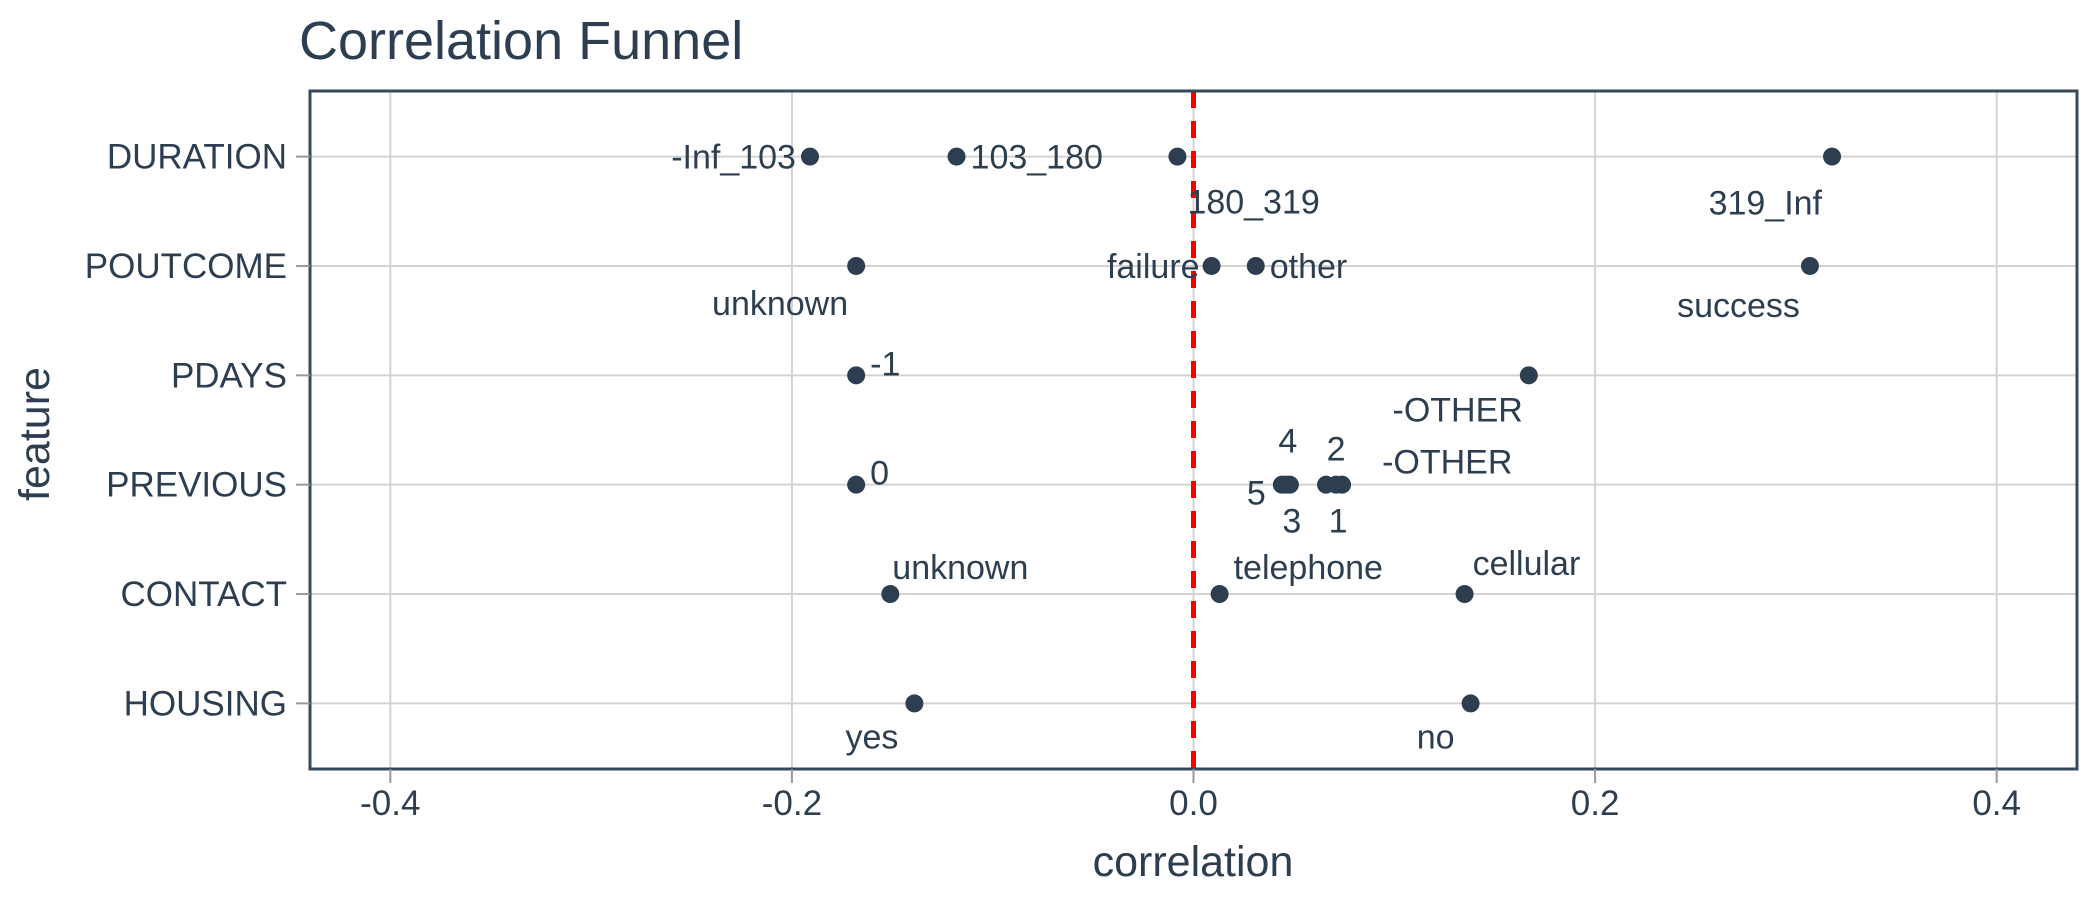 This screenshot has height=900, width=2100. Describe the element at coordinates (1527, 564) in the screenshot. I see `point-label: cellular` at that location.